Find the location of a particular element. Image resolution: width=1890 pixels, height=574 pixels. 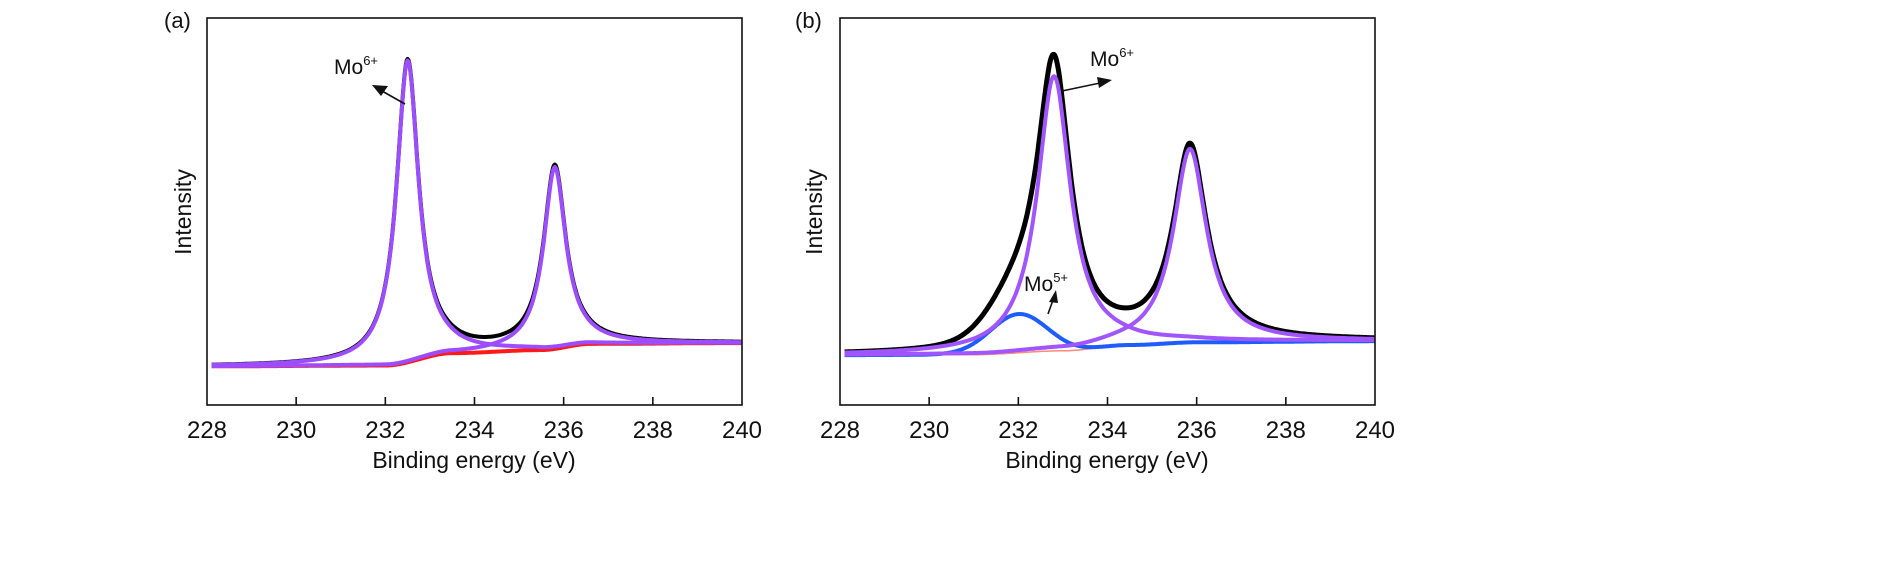

panel-b-annotation-mo5-arrow is located at coordinates (1052, 302).